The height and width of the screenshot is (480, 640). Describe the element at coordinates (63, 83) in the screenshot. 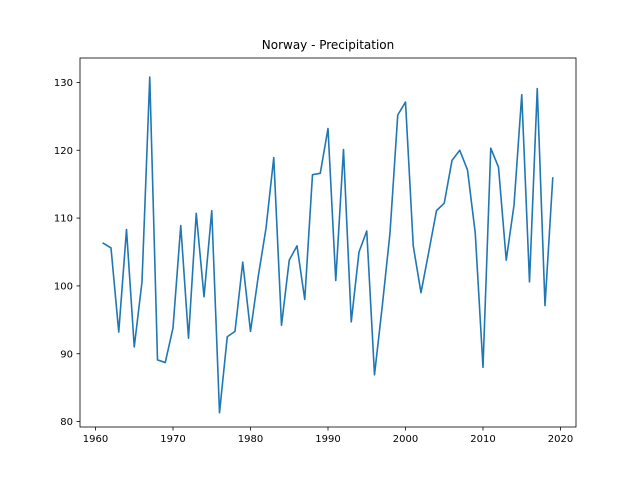

I see `y-tick-label: 130` at that location.